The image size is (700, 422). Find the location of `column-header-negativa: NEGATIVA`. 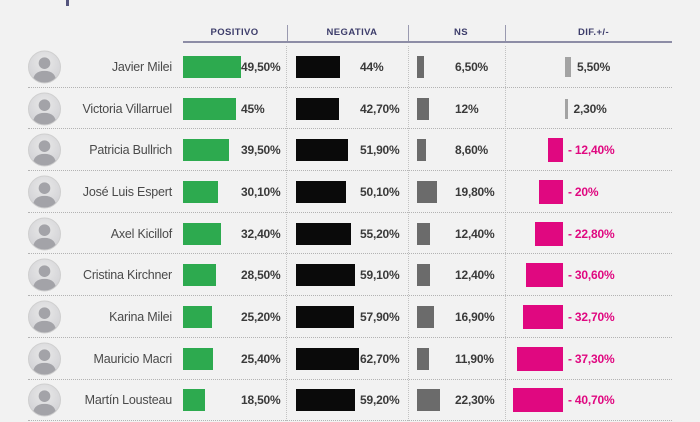

column-header-negativa: NEGATIVA is located at coordinates (352, 32).